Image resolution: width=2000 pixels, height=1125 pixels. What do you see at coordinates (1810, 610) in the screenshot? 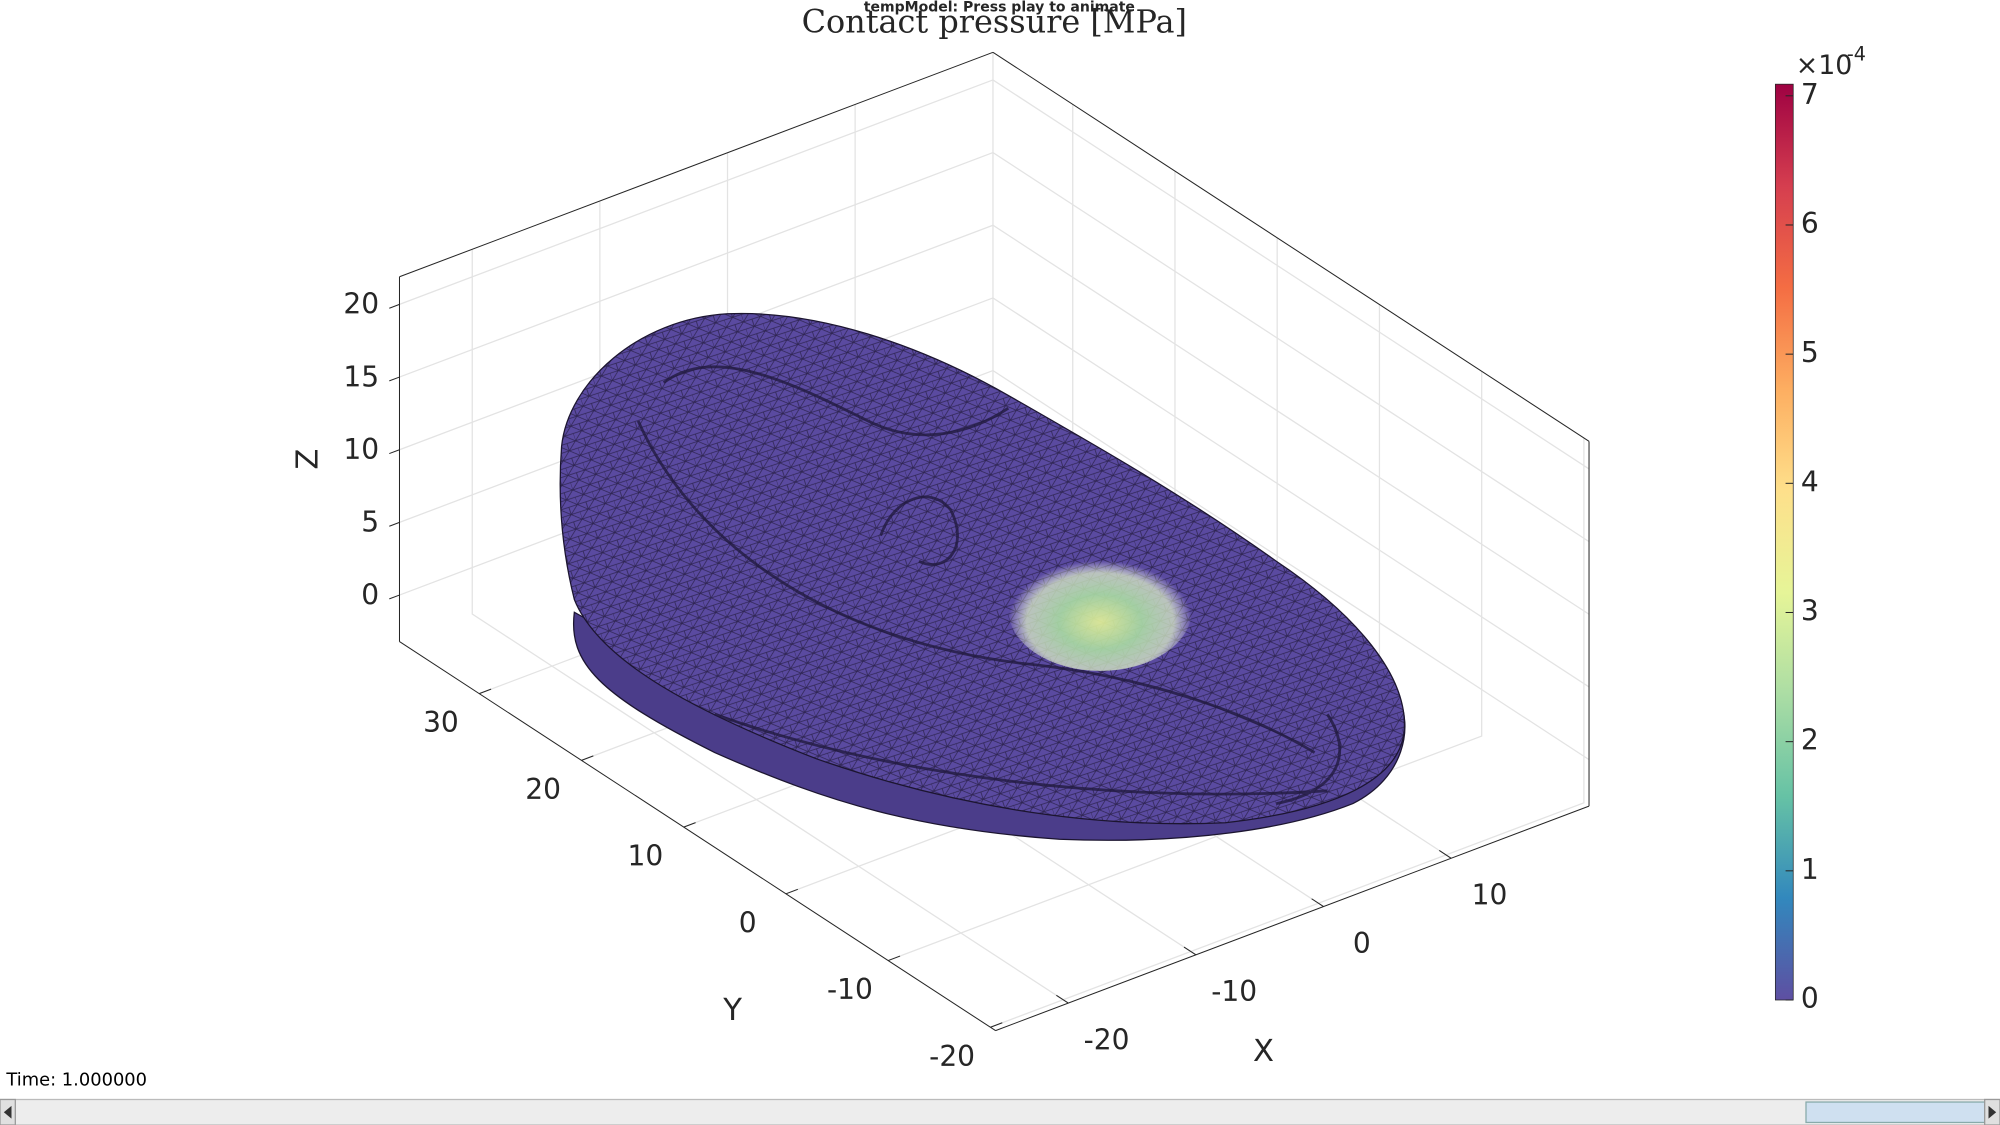
I see `colorbar-tick-label: 3` at bounding box center [1810, 610].